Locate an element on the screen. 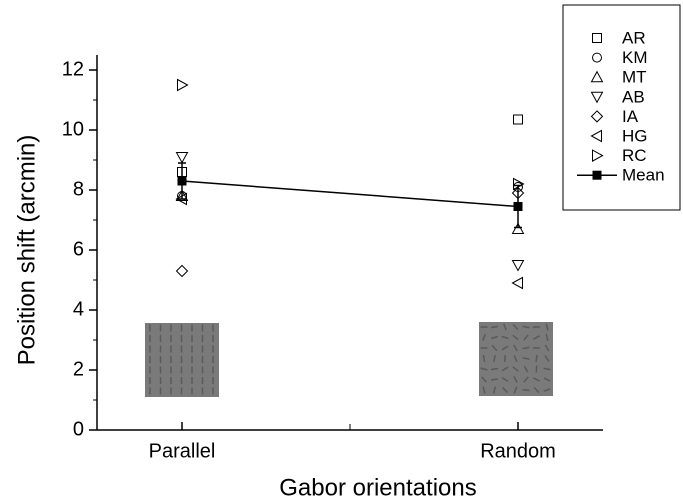  legend-label: IA is located at coordinates (630, 116).